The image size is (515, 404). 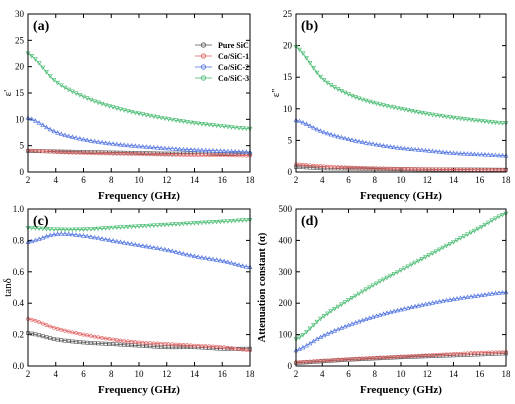 What do you see at coordinates (322, 374) in the screenshot?
I see `x-tick-label: 4` at bounding box center [322, 374].